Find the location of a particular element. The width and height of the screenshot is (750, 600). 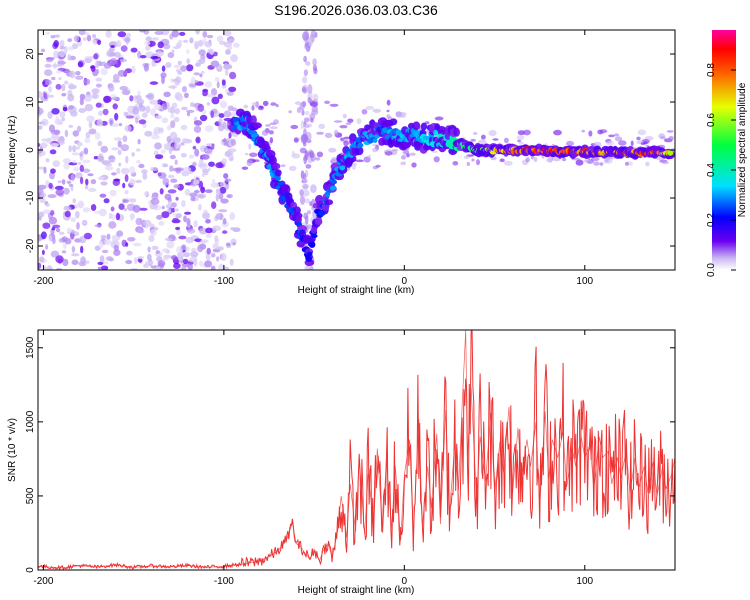

spectrogram-x-tick-label: -100 is located at coordinates (224, 281).